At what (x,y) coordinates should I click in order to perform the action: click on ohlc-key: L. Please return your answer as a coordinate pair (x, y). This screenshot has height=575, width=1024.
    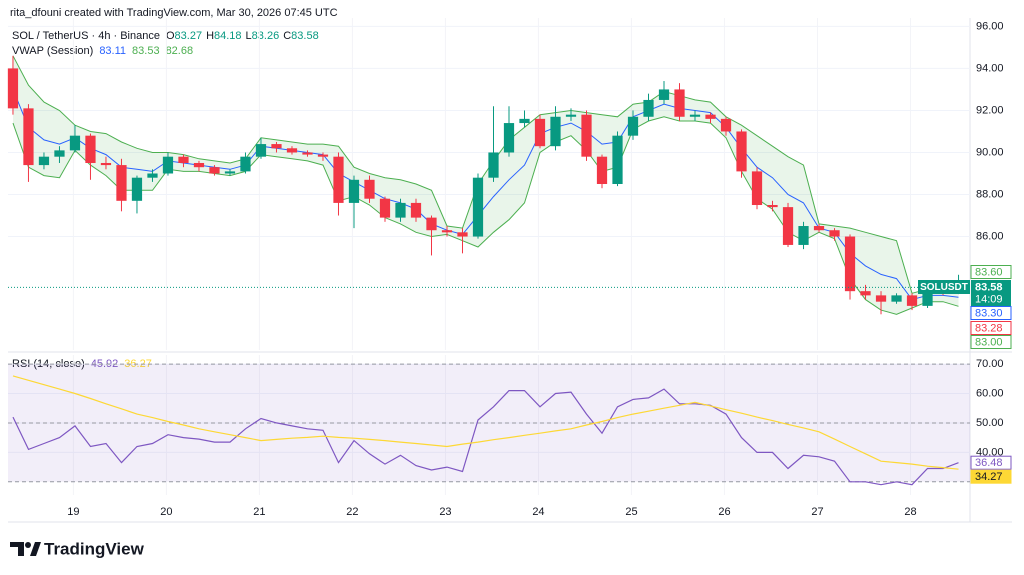
    Looking at the image, I should click on (249, 36).